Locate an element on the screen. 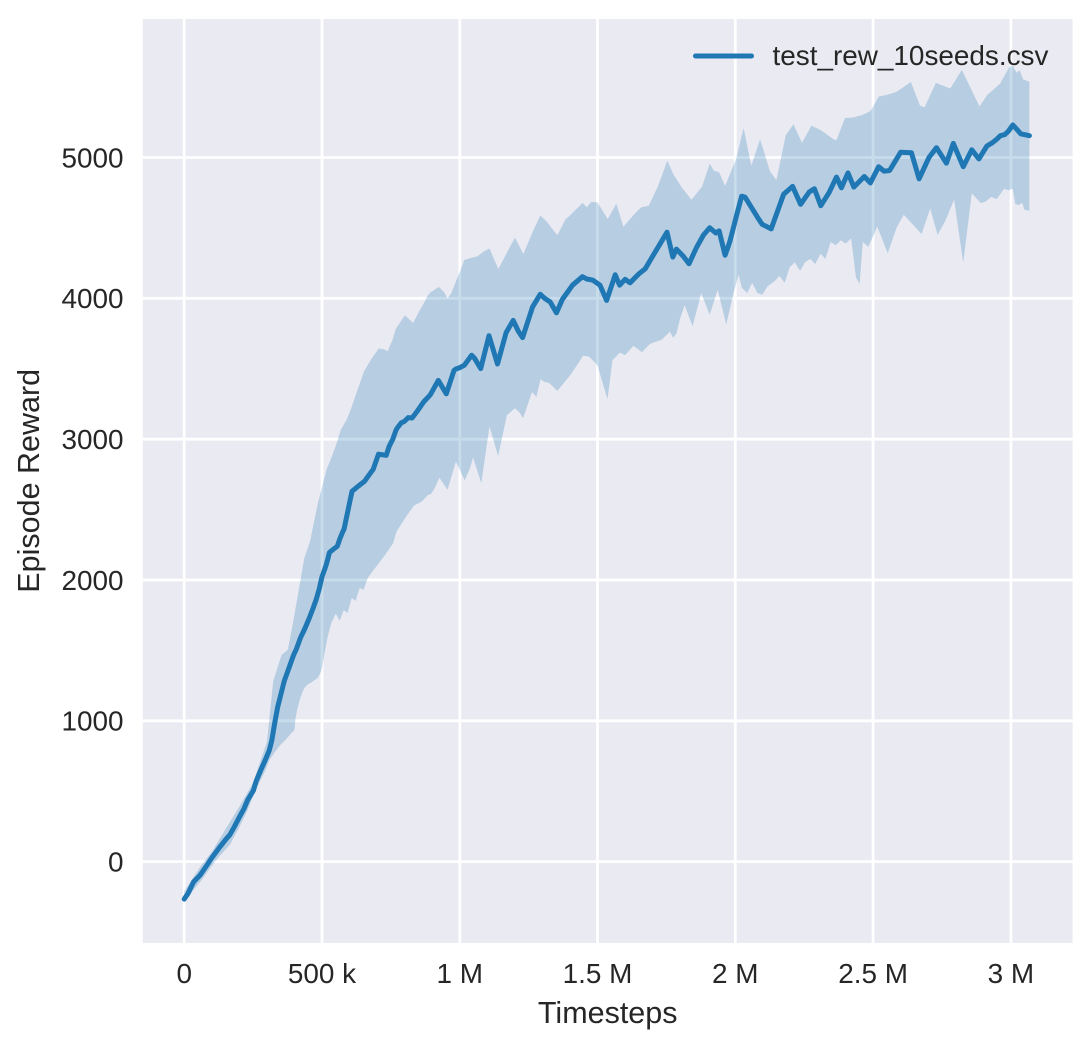 The width and height of the screenshot is (1092, 1050). svg-text: 2 M is located at coordinates (735, 973).